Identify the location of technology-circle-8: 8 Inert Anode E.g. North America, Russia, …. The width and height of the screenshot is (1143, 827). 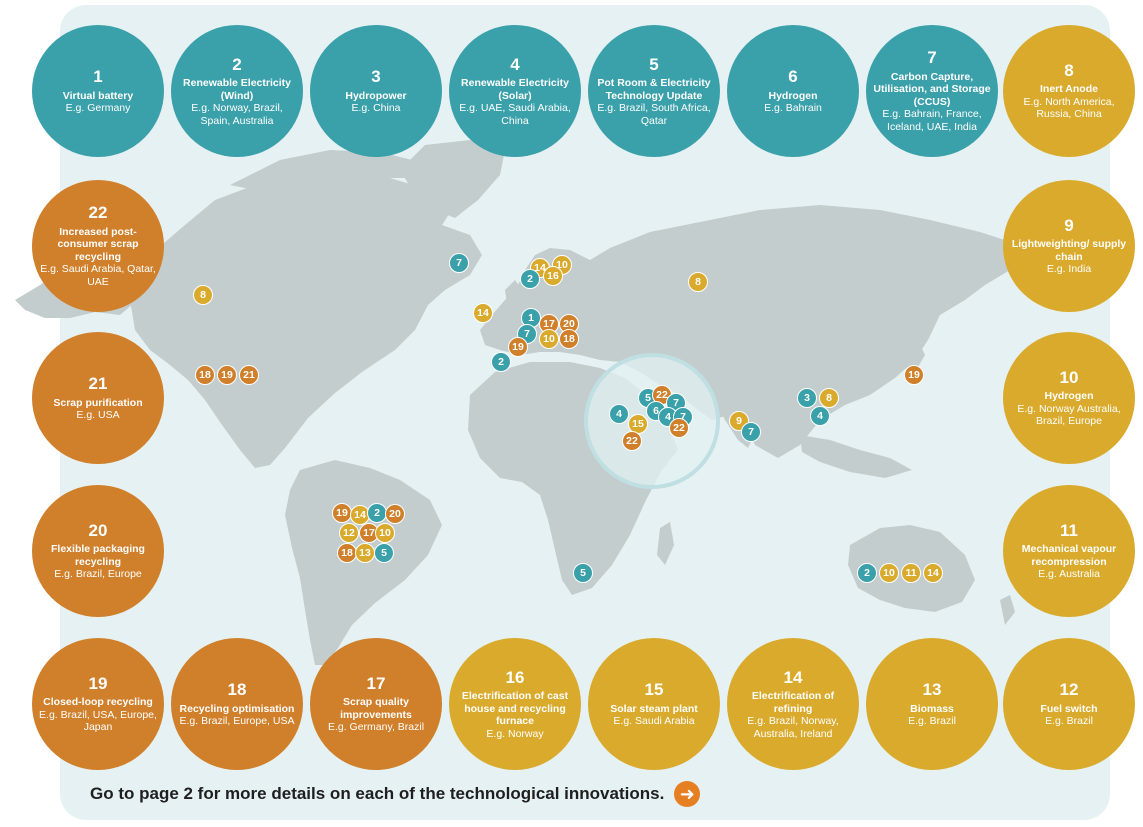
(1069, 91).